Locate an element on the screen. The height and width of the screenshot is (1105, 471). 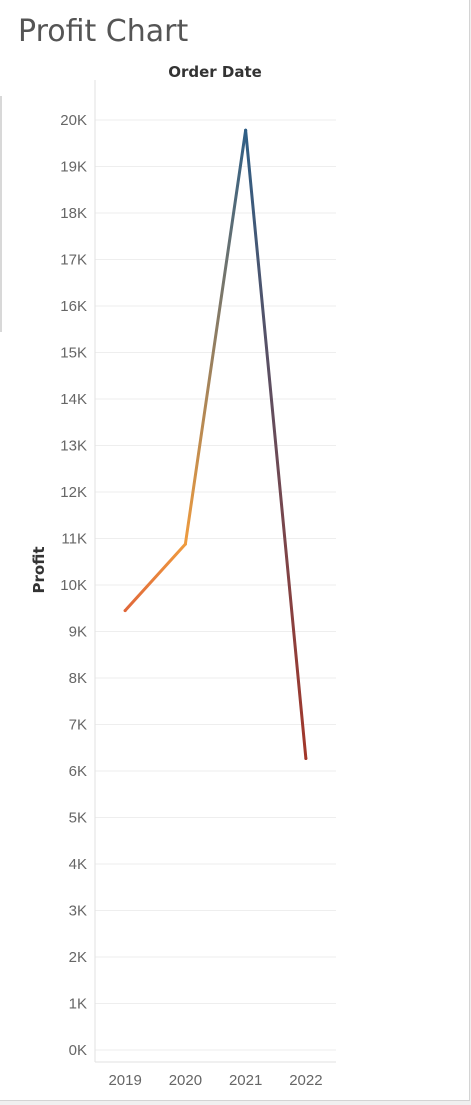
y-tick-label-13K: 13K is located at coordinates (73, 446).